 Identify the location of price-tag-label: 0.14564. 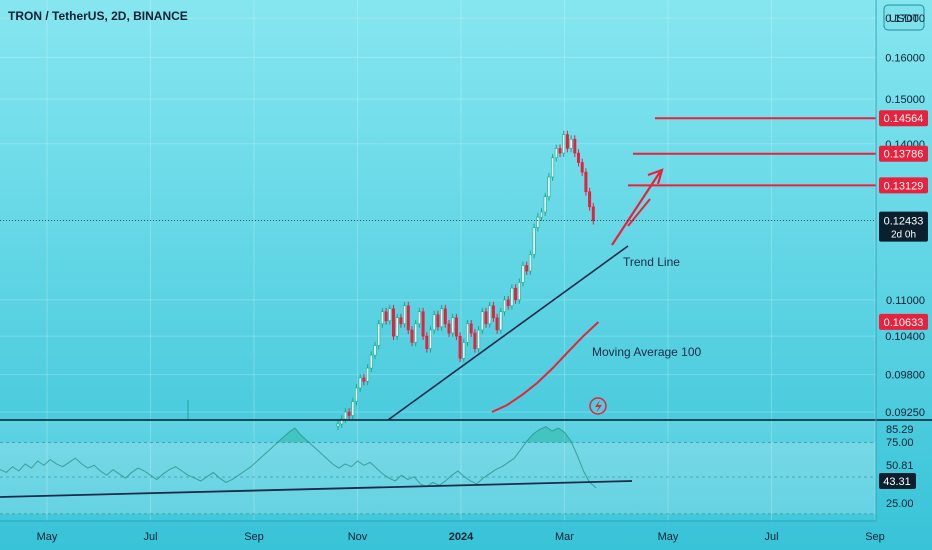
(904, 119).